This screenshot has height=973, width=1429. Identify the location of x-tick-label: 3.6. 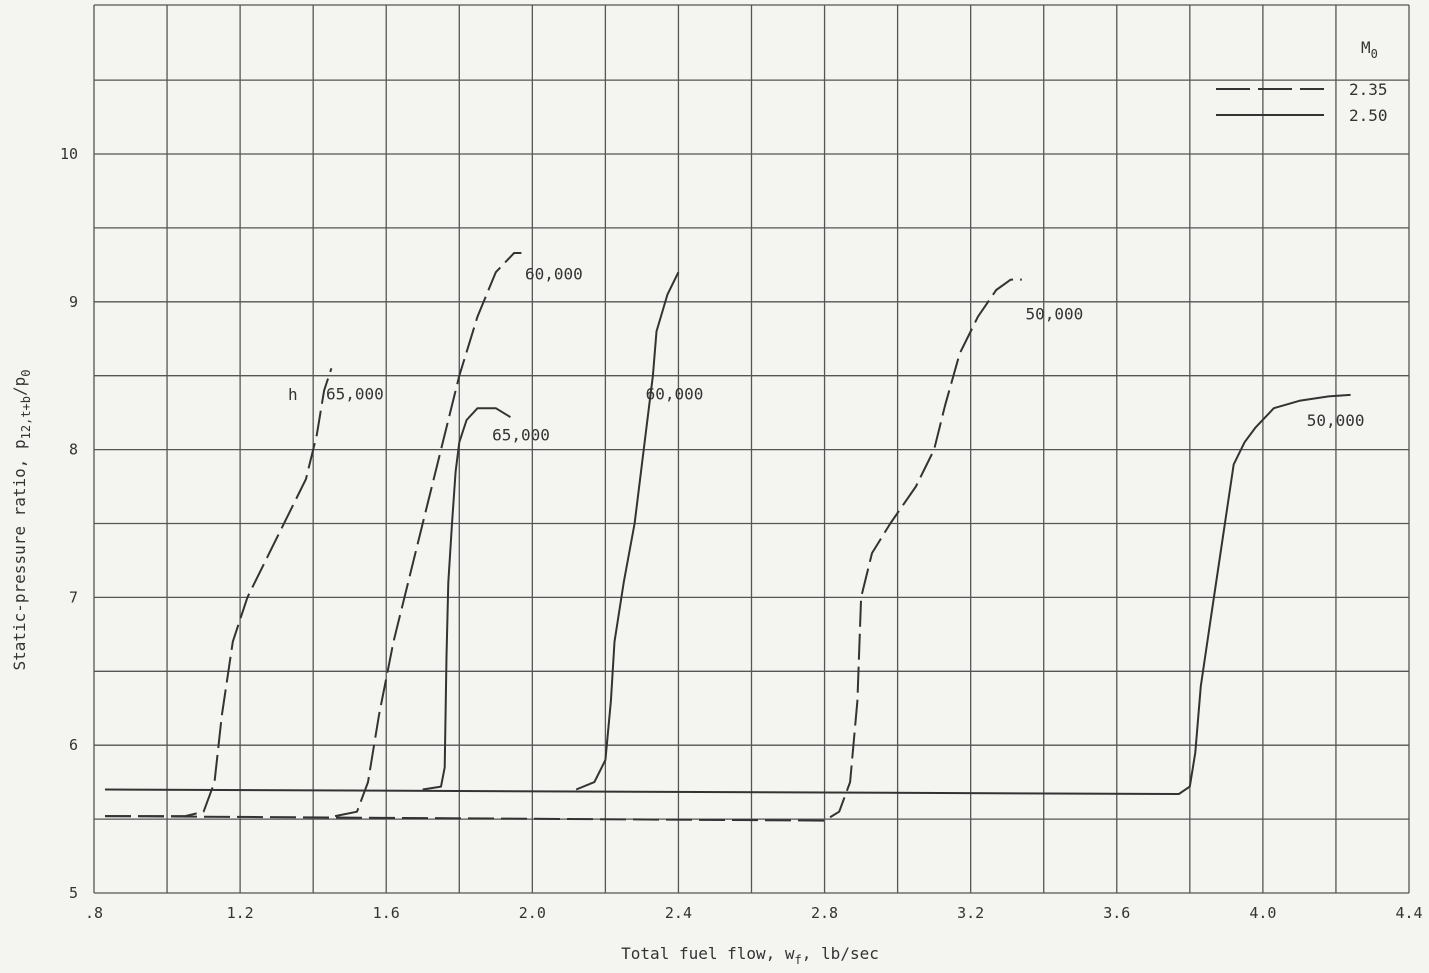
(1116, 913).